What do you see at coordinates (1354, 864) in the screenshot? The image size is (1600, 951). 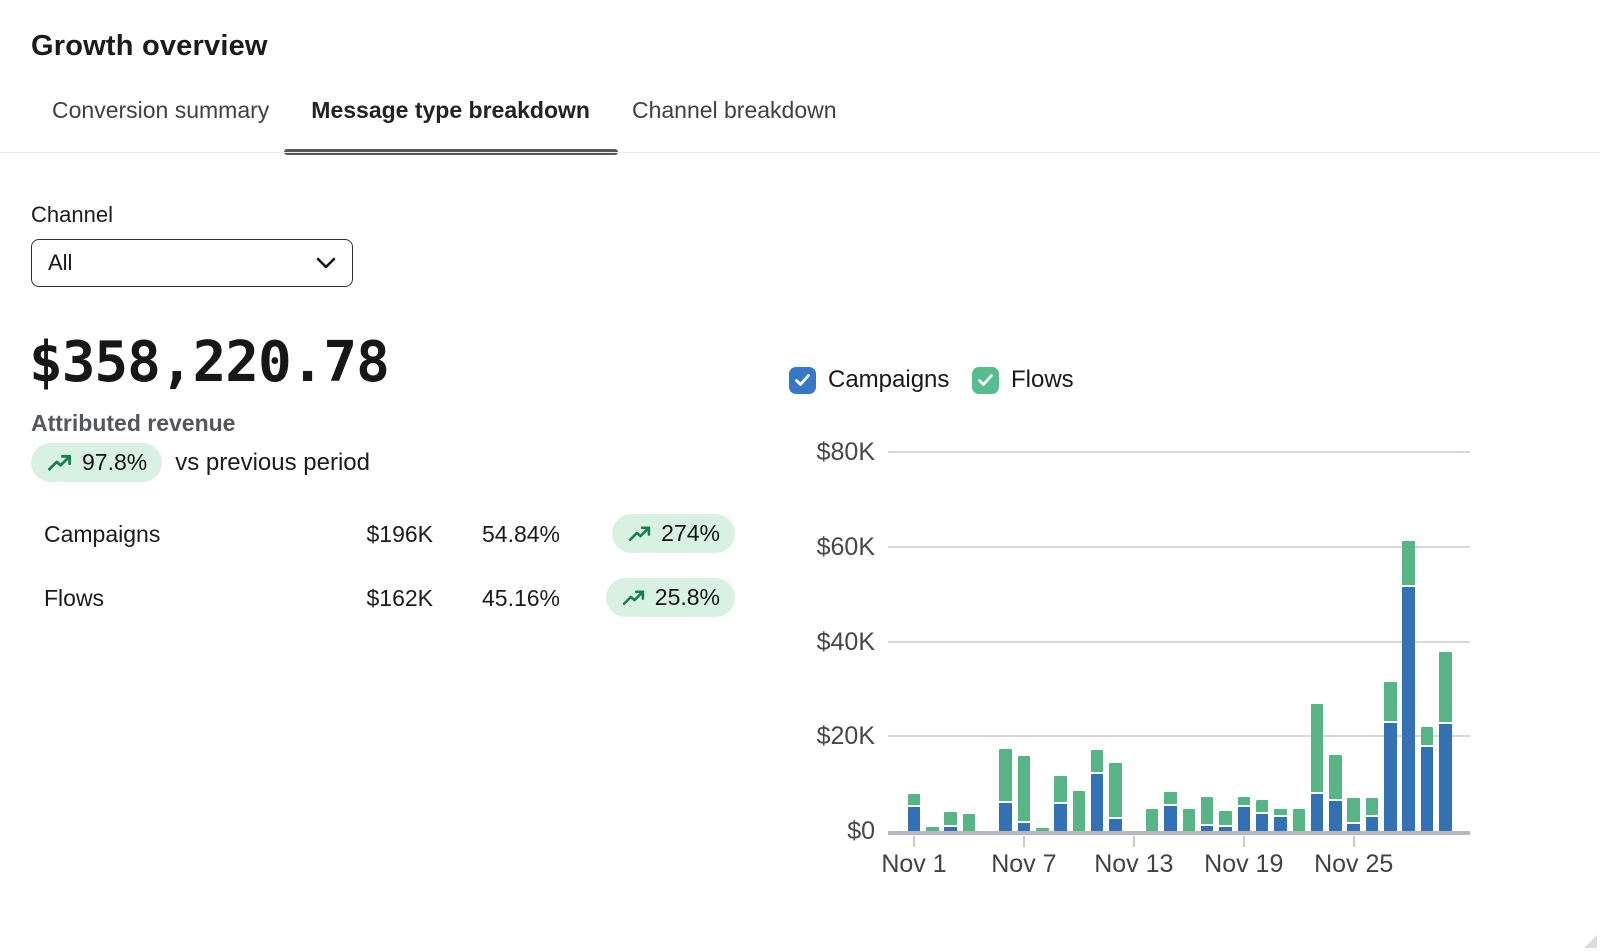 I see `x-axis-tick-label: Nov 25` at bounding box center [1354, 864].